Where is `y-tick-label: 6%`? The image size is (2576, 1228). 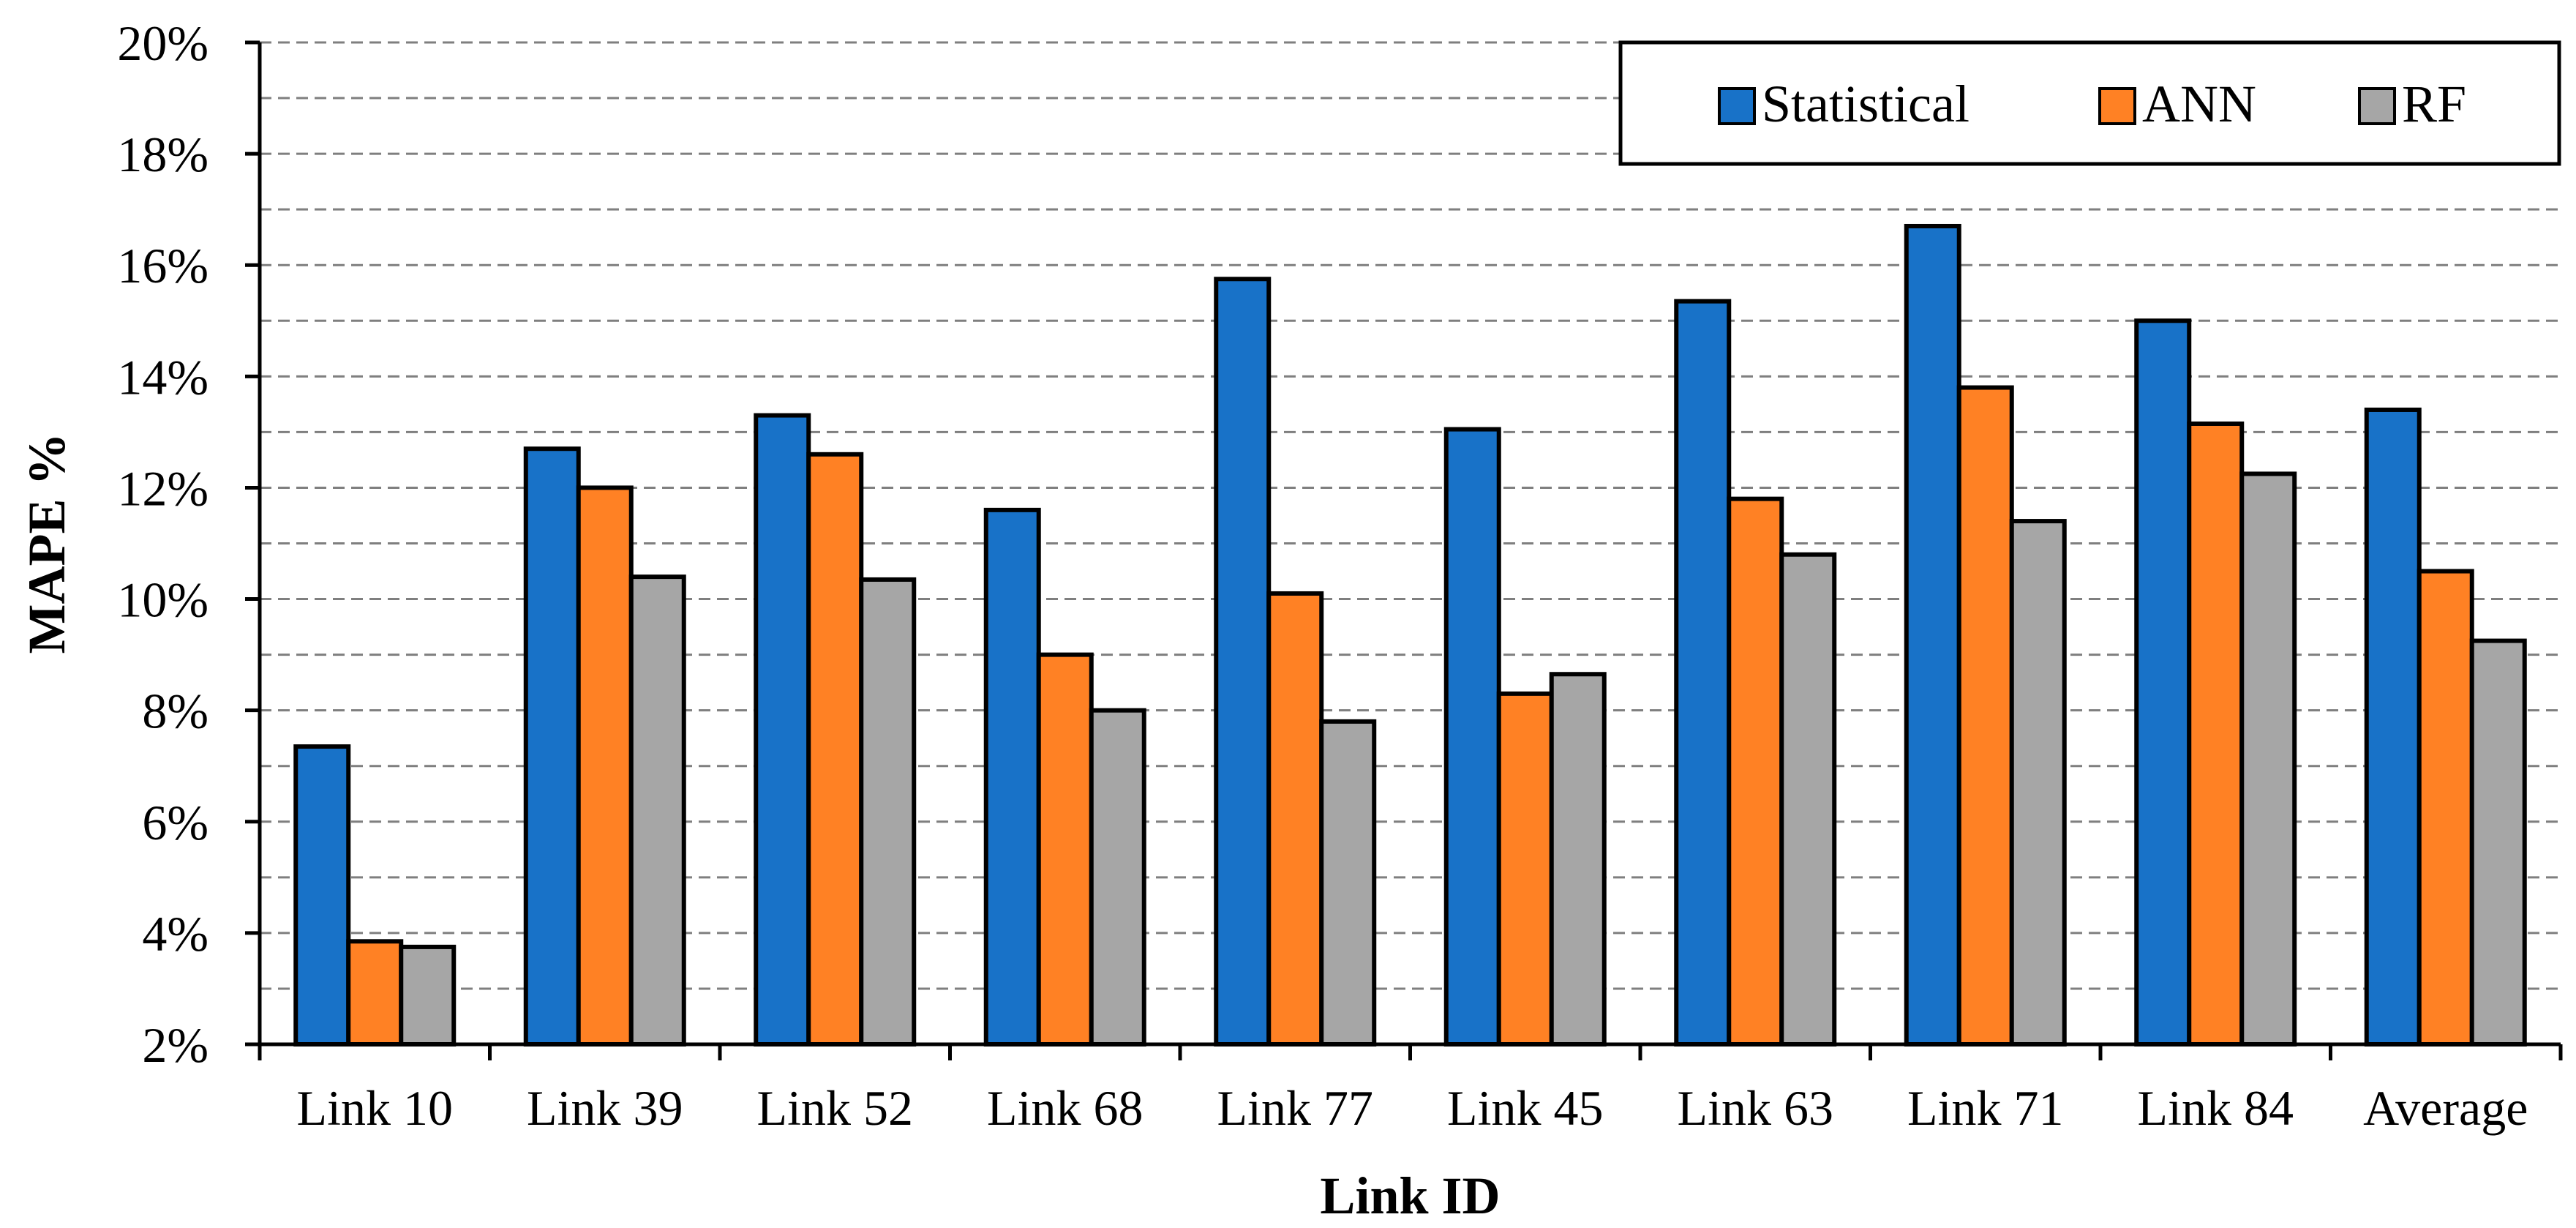
y-tick-label: 6% is located at coordinates (175, 822).